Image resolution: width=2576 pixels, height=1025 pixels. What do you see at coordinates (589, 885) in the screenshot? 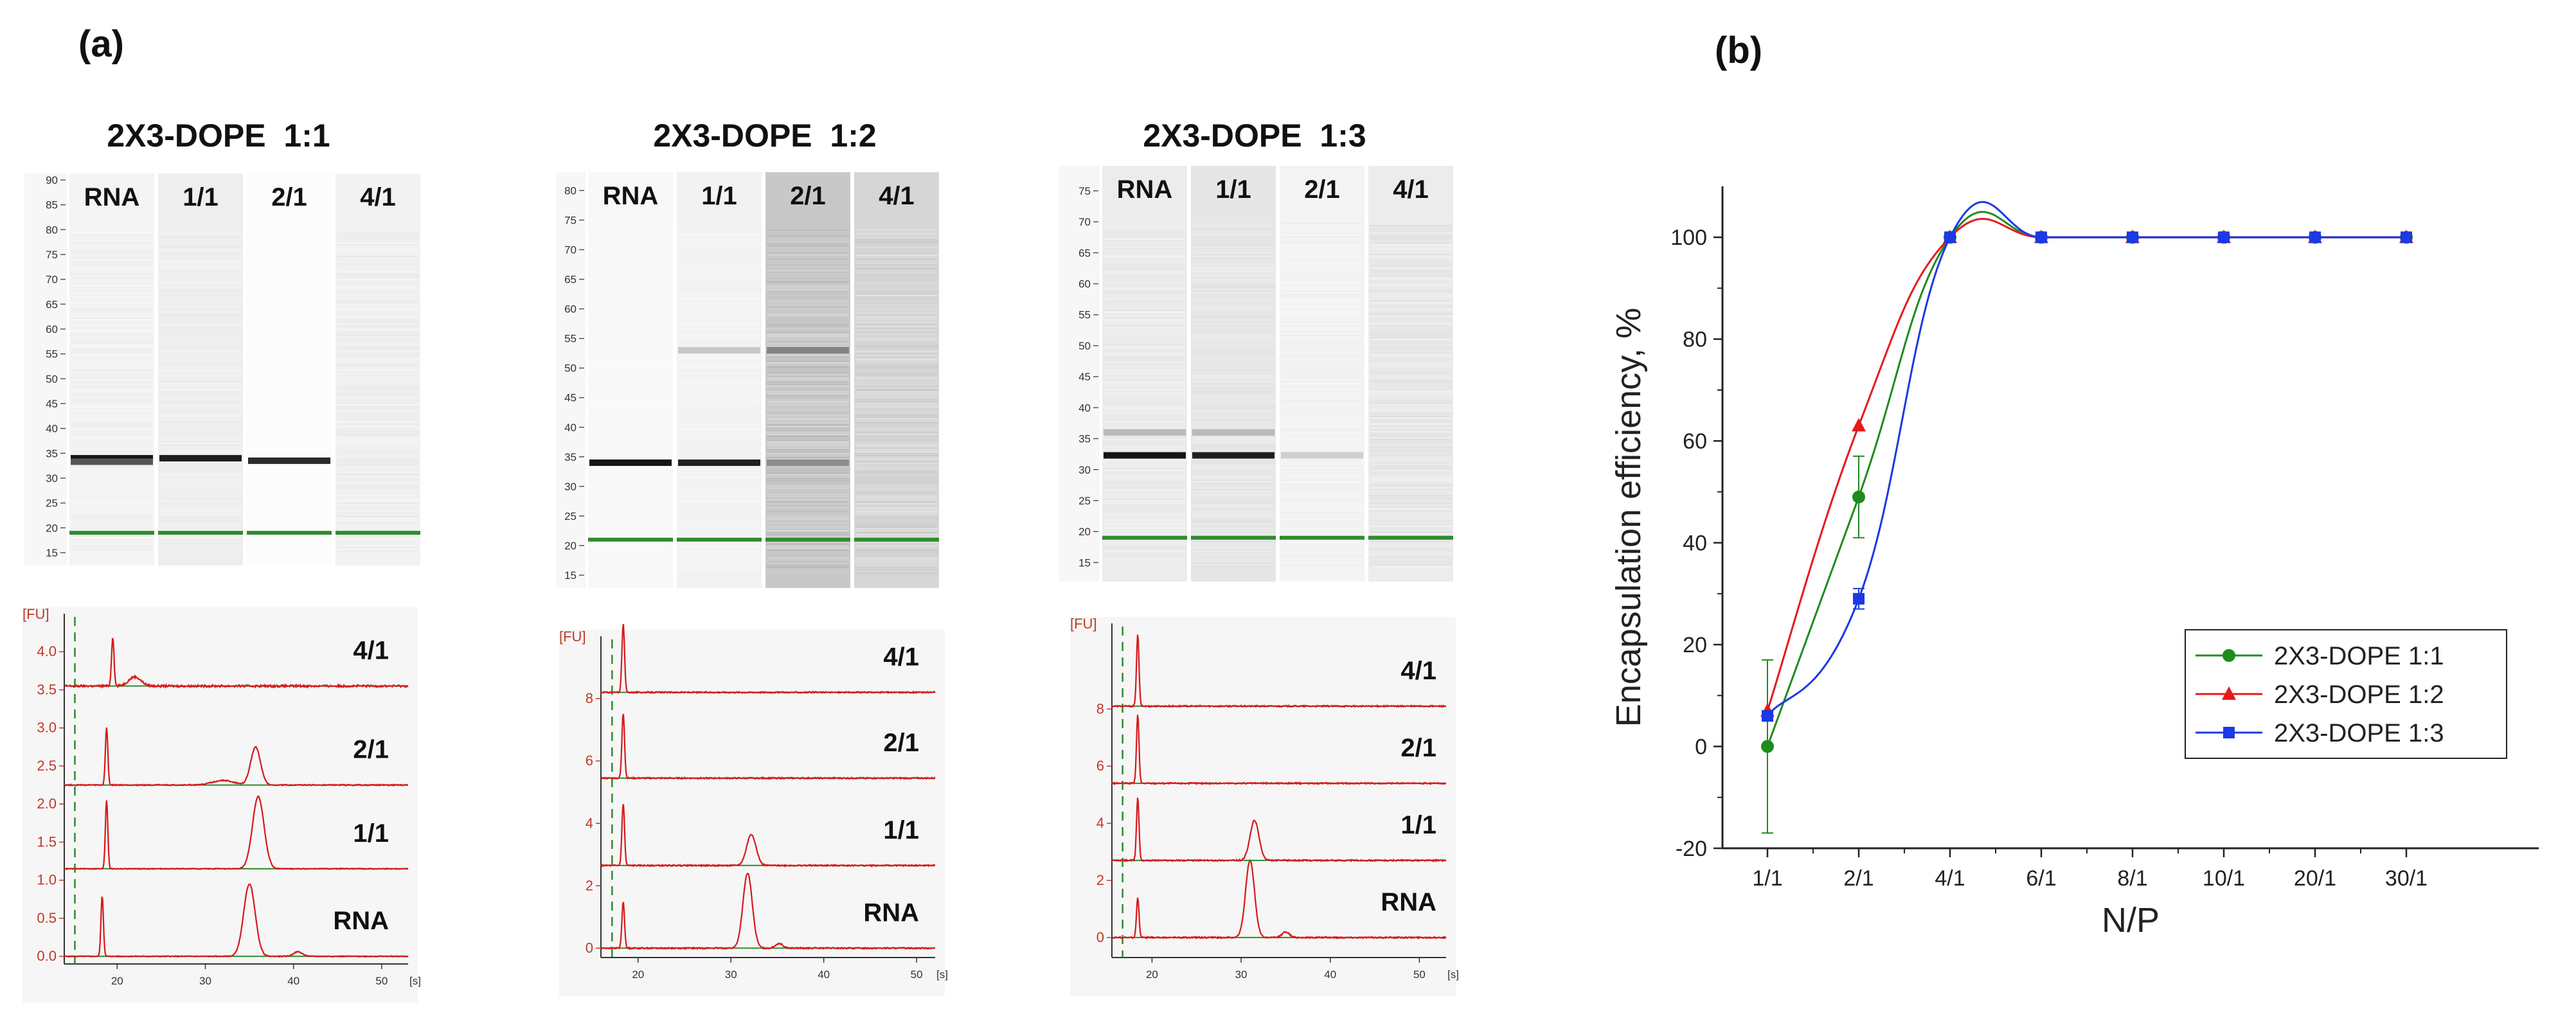
I see `ep-y-tick-label: 2` at bounding box center [589, 885].